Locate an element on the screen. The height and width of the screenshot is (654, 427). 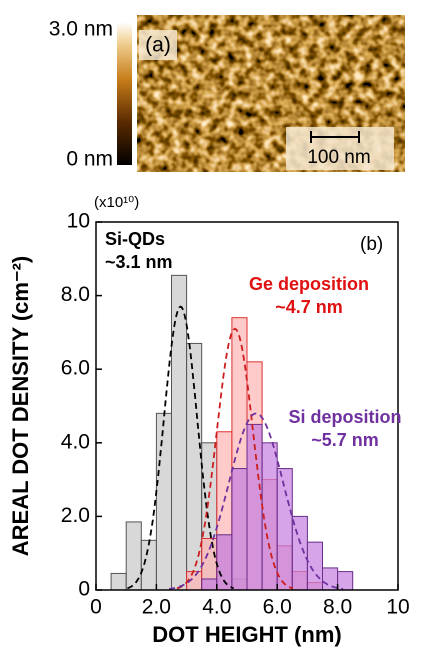
x-tick-label: 6.0 is located at coordinates (277, 607).